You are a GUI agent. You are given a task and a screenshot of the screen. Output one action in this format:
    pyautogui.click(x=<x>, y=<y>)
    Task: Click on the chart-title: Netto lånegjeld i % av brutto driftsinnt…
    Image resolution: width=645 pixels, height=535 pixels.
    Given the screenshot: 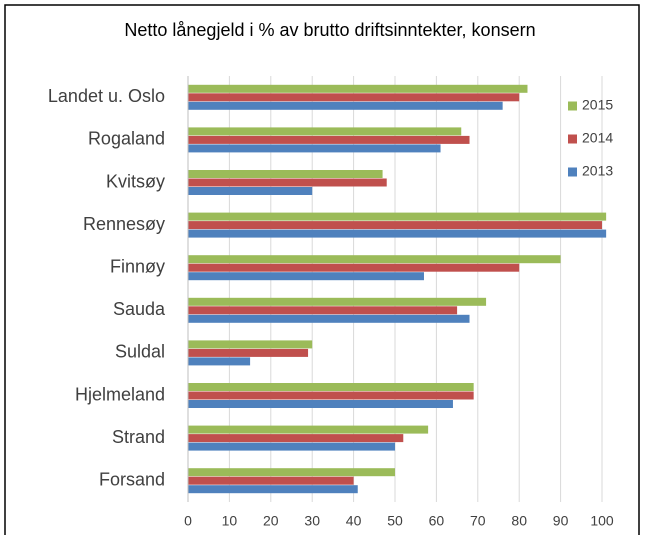 What is the action you would take?
    pyautogui.click(x=330, y=30)
    